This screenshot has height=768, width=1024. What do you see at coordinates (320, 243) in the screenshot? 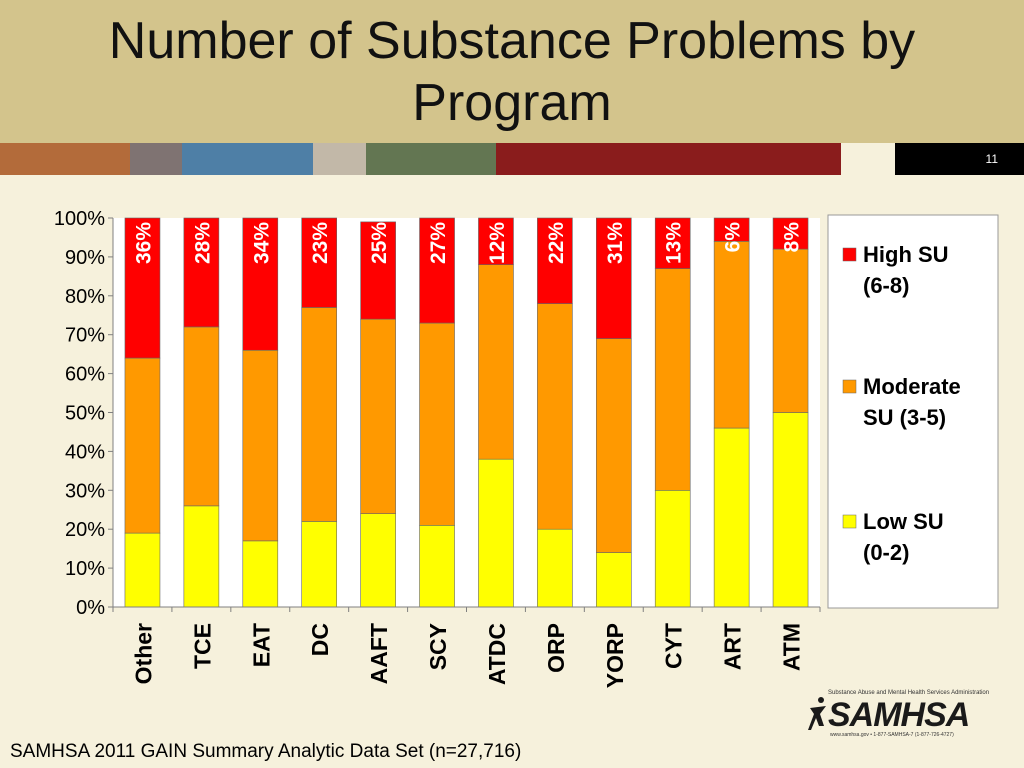
I see `data-label-dc: 23%` at bounding box center [320, 243].